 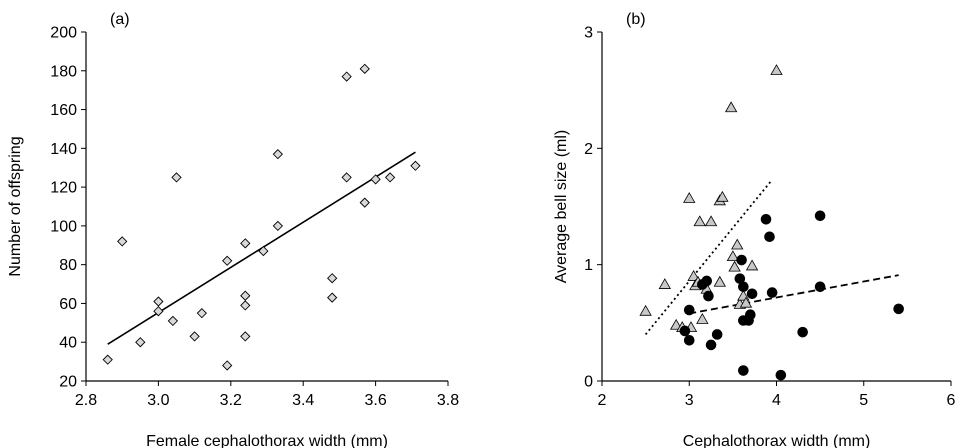 What do you see at coordinates (588, 265) in the screenshot?
I see `y-tick-label: 1` at bounding box center [588, 265].